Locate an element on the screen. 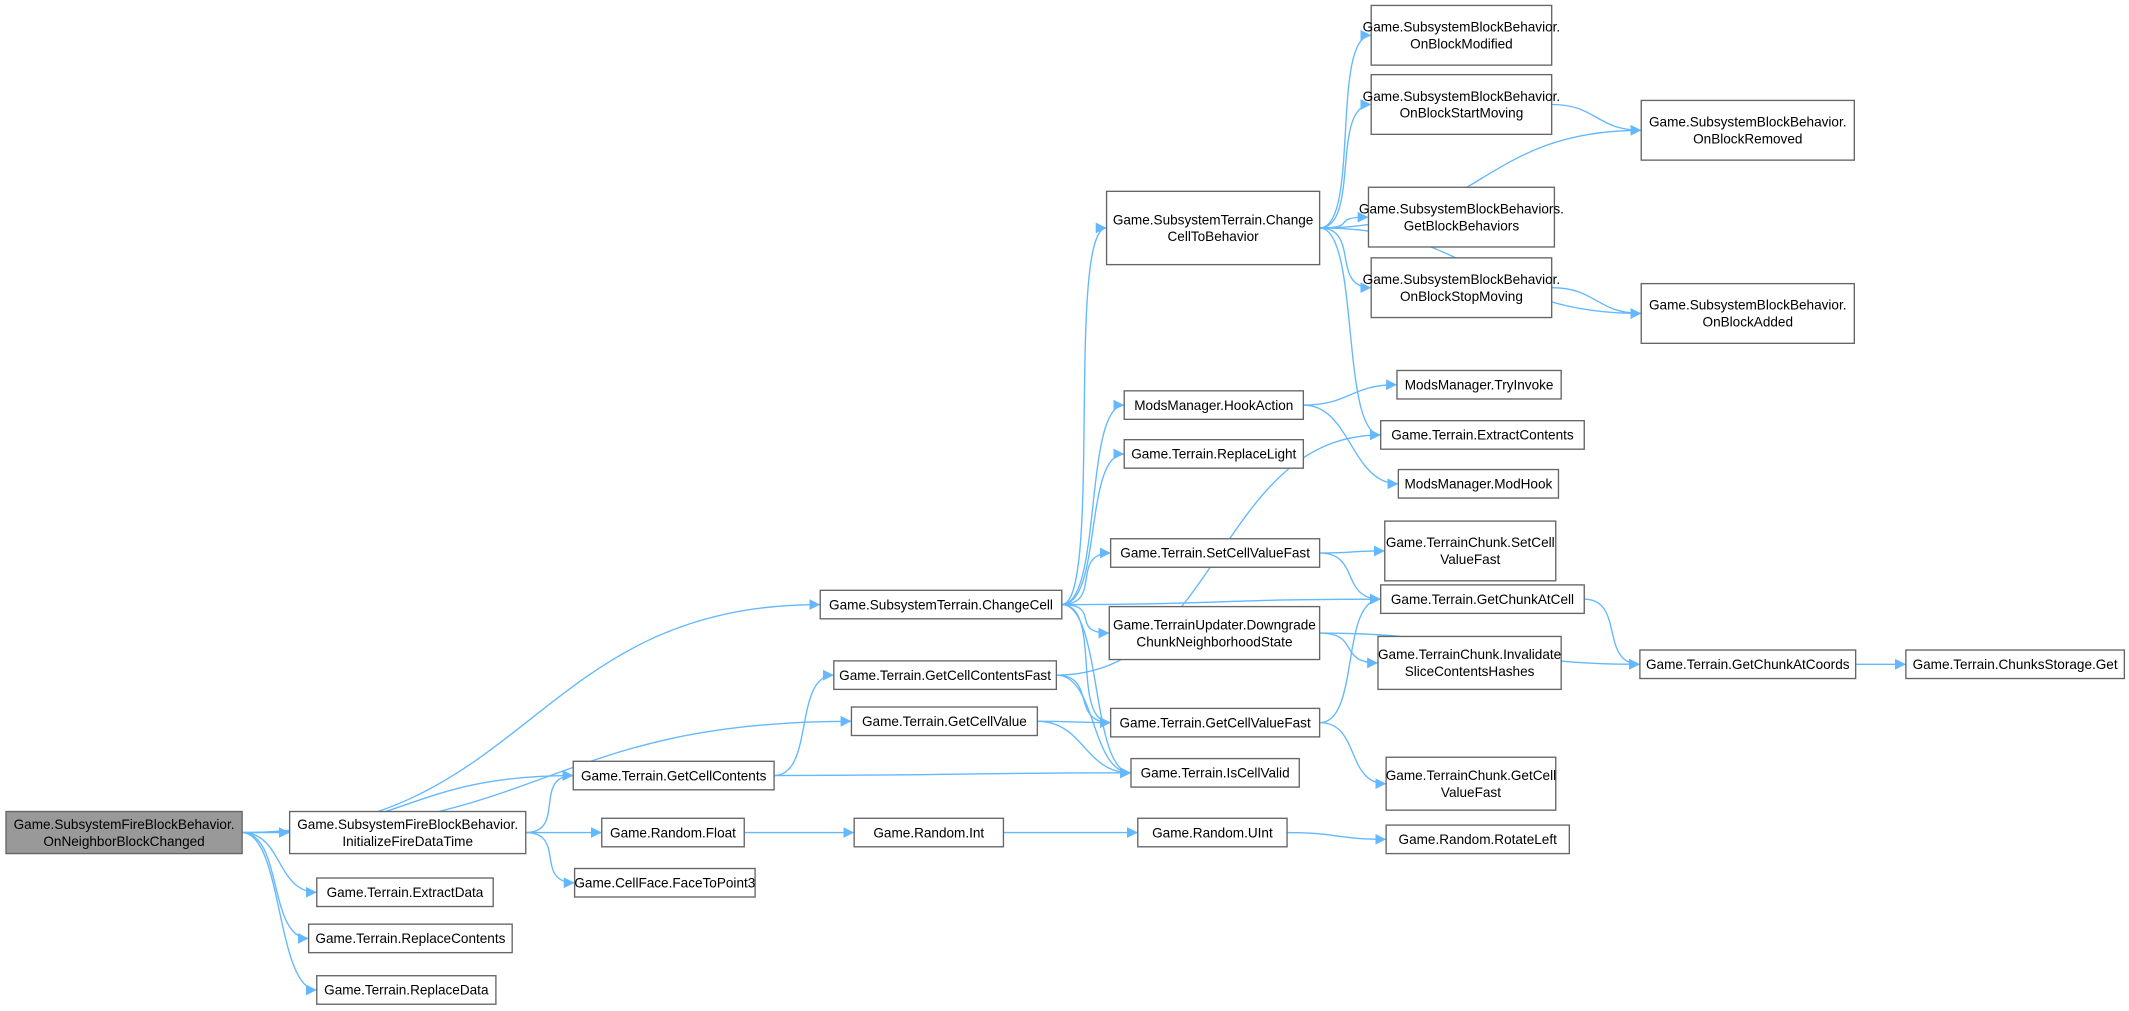  edge-root-to-replaceContents is located at coordinates (275, 887).